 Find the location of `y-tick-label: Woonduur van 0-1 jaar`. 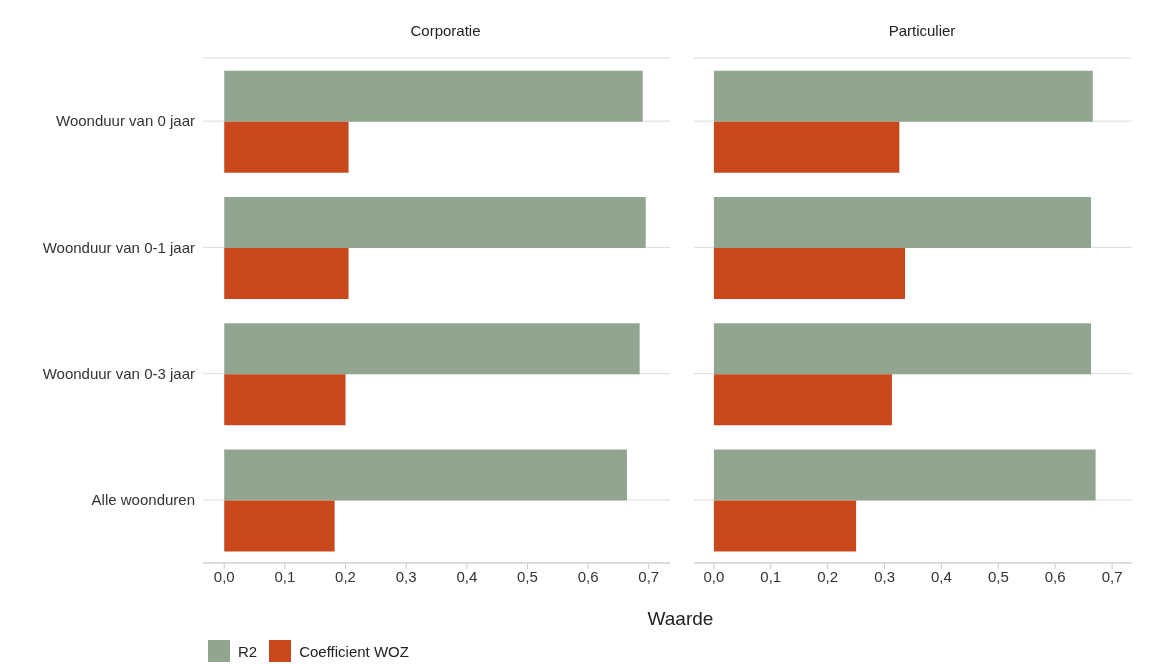

y-tick-label: Woonduur van 0-1 jaar is located at coordinates (118, 247).